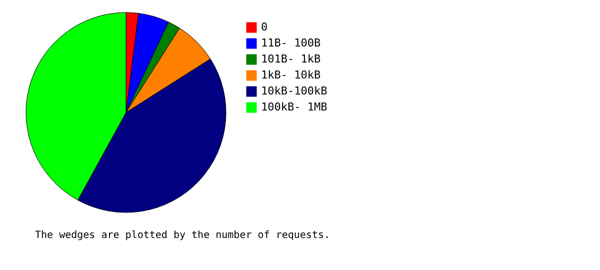  Describe the element at coordinates (294, 107) in the screenshot. I see `legend-label: 100kB- 1MB` at that location.